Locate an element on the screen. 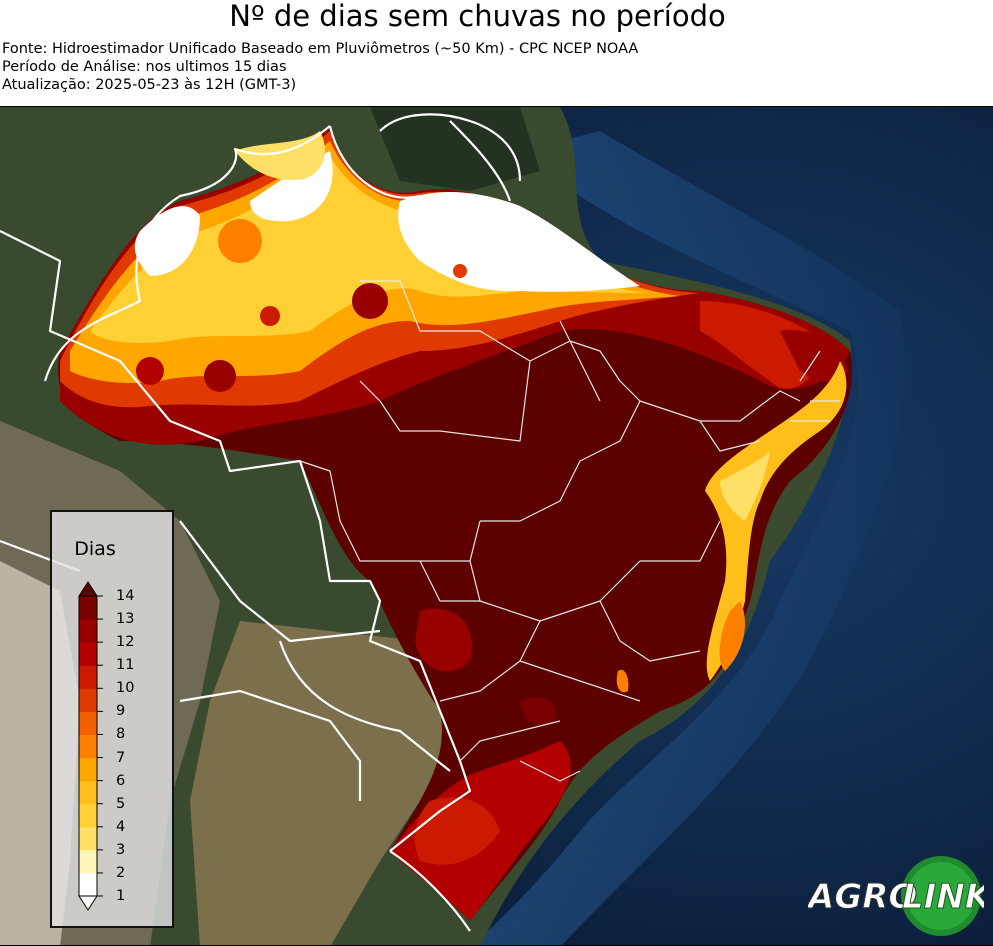  svg-text: AGRO is located at coordinates (862, 897).